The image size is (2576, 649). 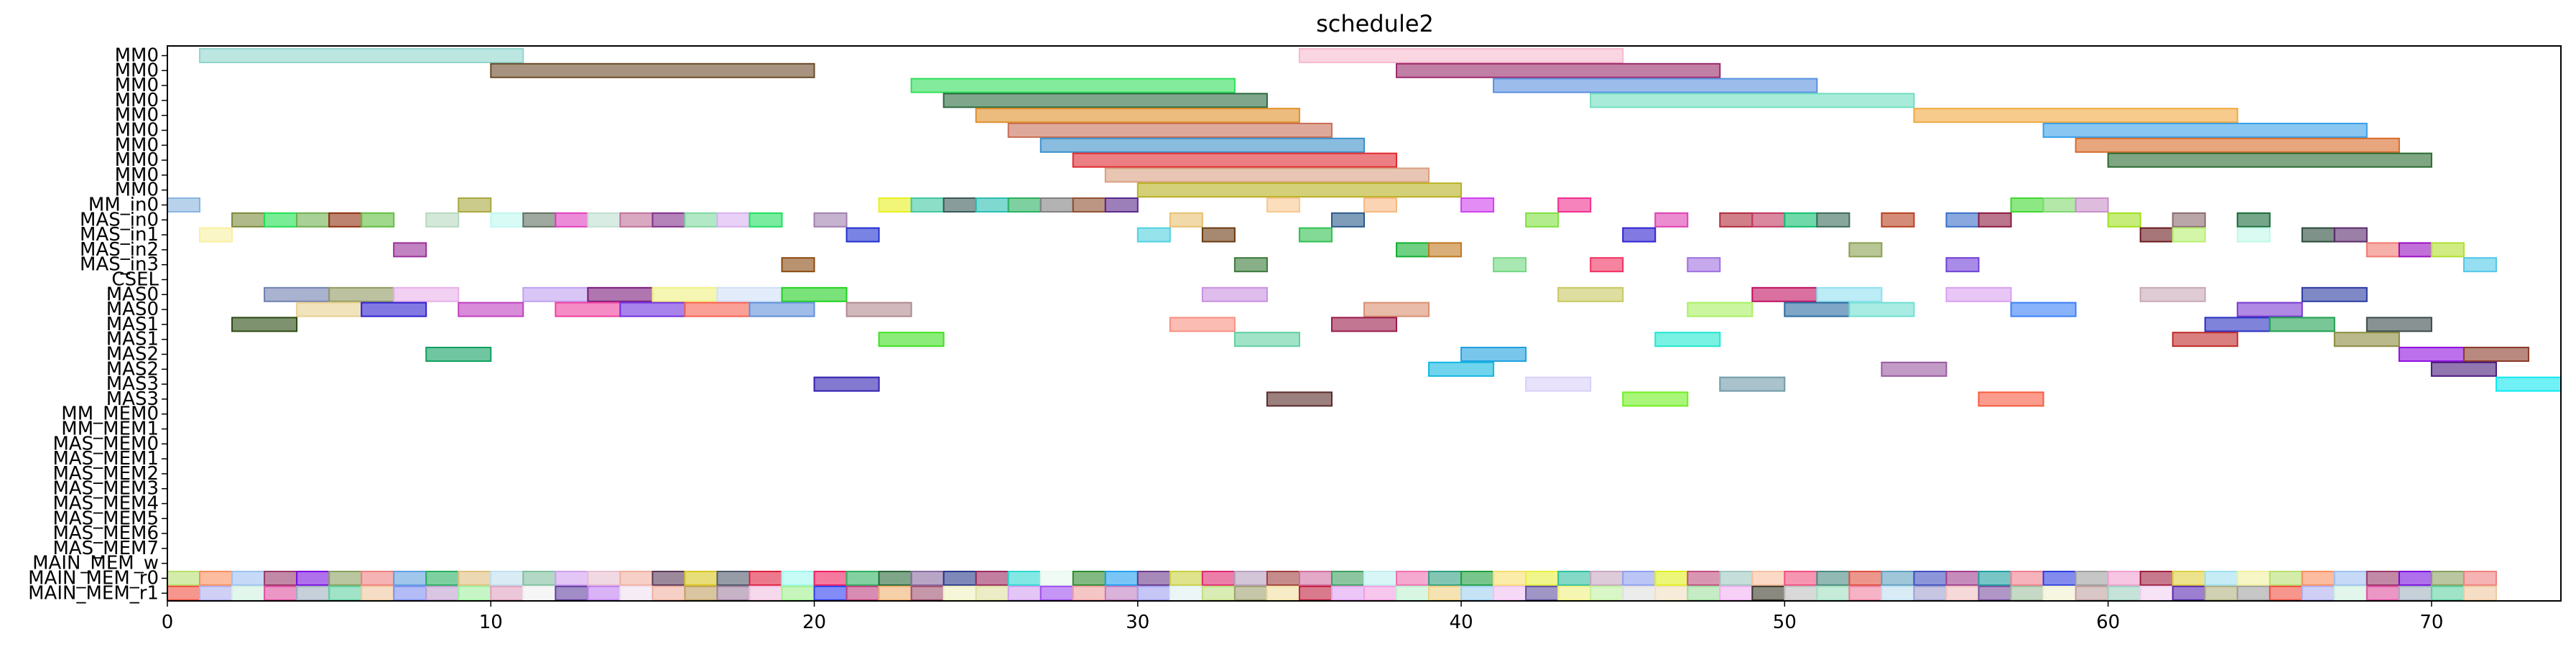 I want to click on y-tick-label: CSEL, so click(x=135, y=280).